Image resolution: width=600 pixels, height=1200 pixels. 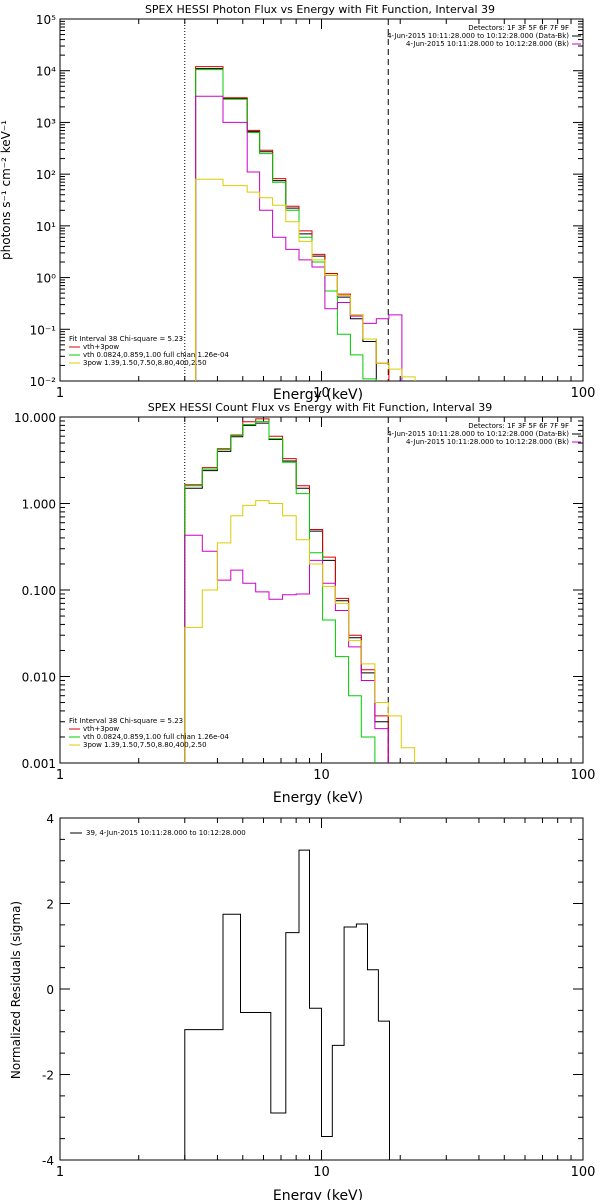 I want to click on y-tick-label: 10.000, so click(x=35, y=418).